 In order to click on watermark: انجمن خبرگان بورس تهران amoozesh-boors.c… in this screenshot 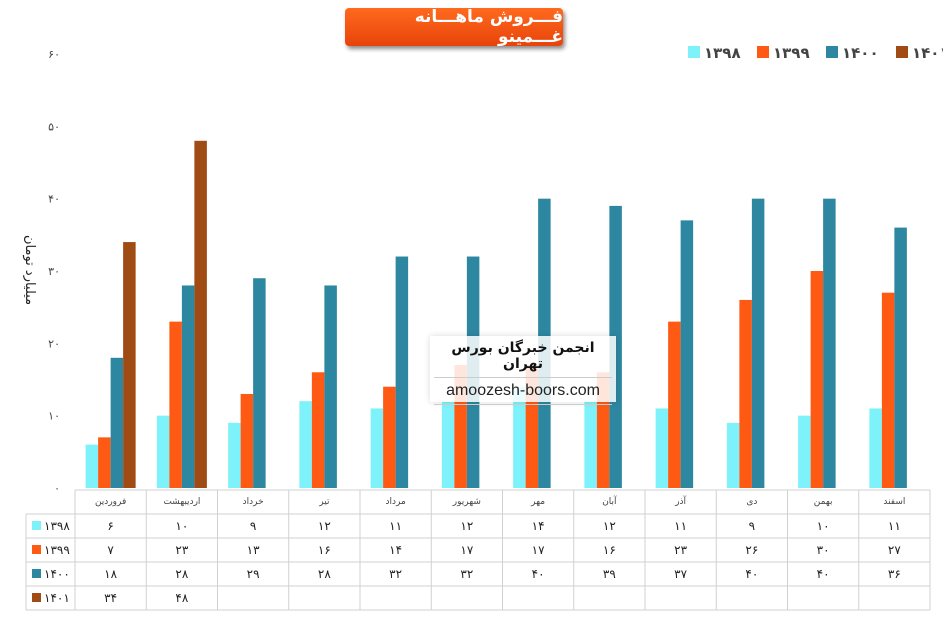, I will do `click(523, 370)`.